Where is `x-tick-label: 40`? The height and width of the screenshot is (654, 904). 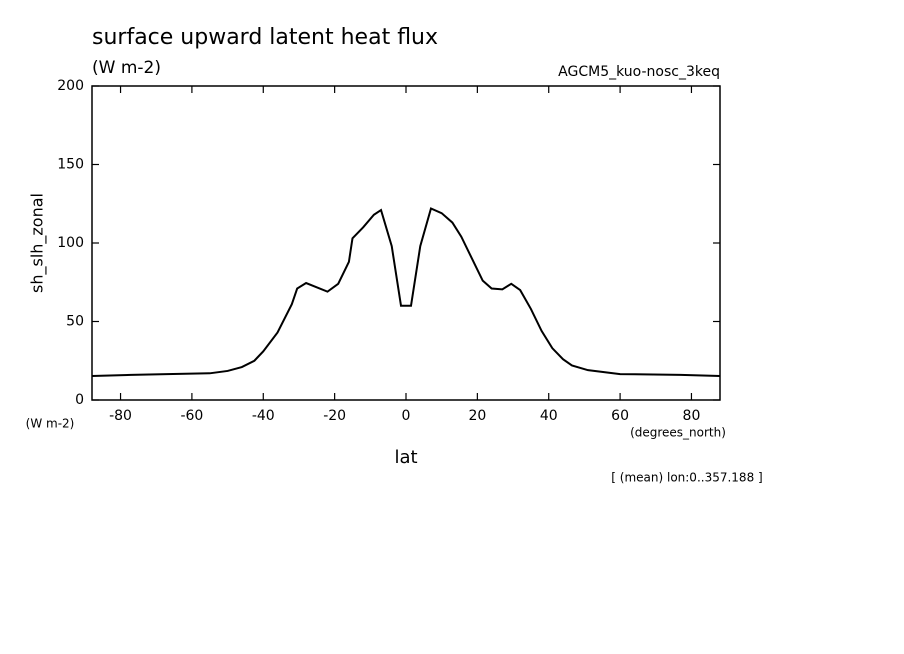
x-tick-label: 40 is located at coordinates (549, 416).